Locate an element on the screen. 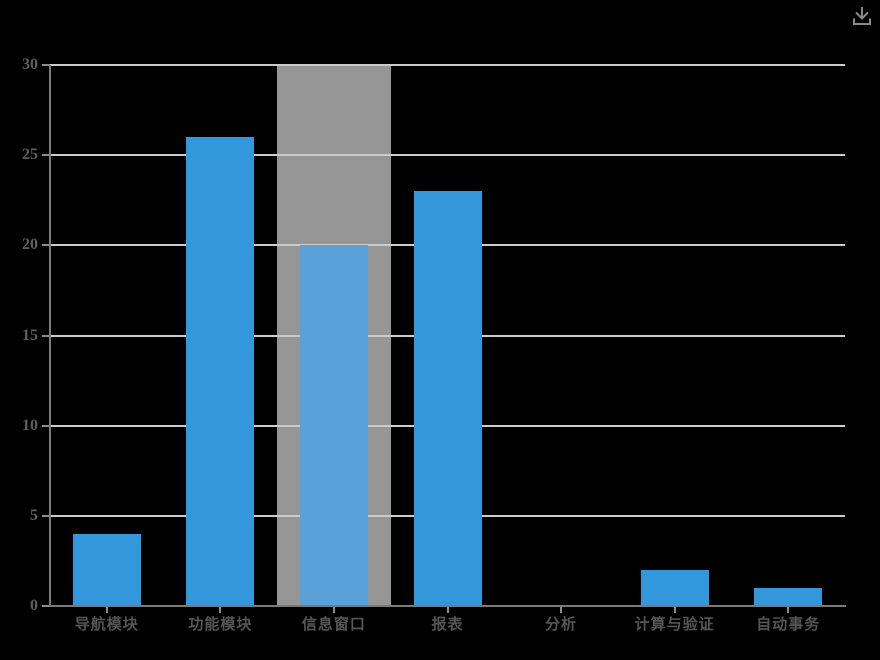 The width and height of the screenshot is (880, 660). y-axis-line is located at coordinates (50, 335).